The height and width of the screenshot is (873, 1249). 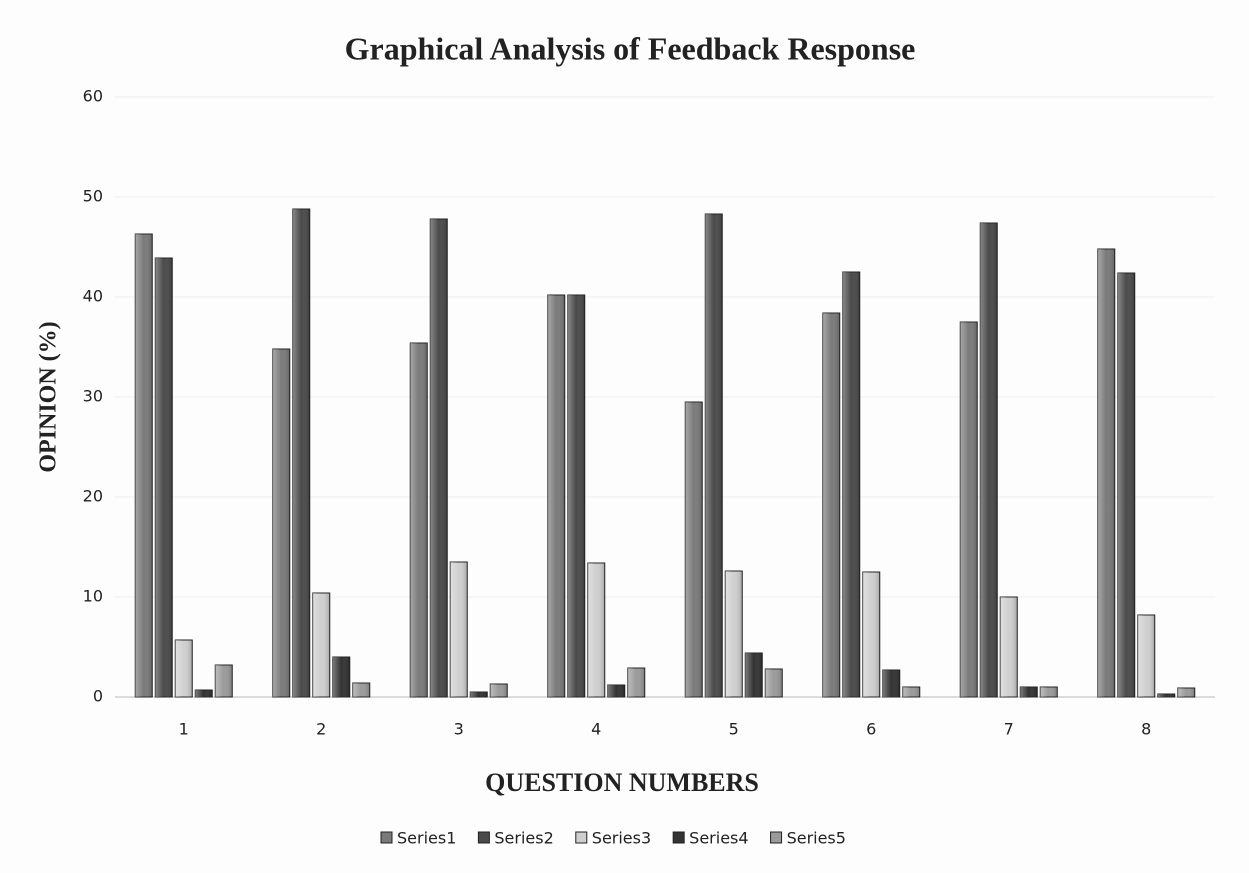 I want to click on x-tick-label: 3, so click(x=459, y=729).